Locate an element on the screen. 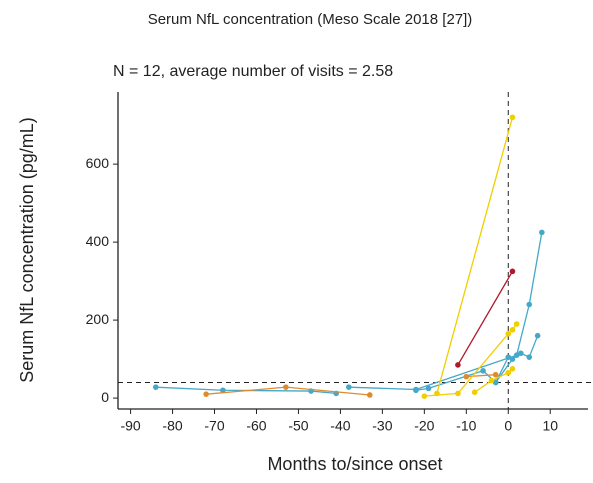 The width and height of the screenshot is (593, 483). x-tick-label: 10 is located at coordinates (550, 426).